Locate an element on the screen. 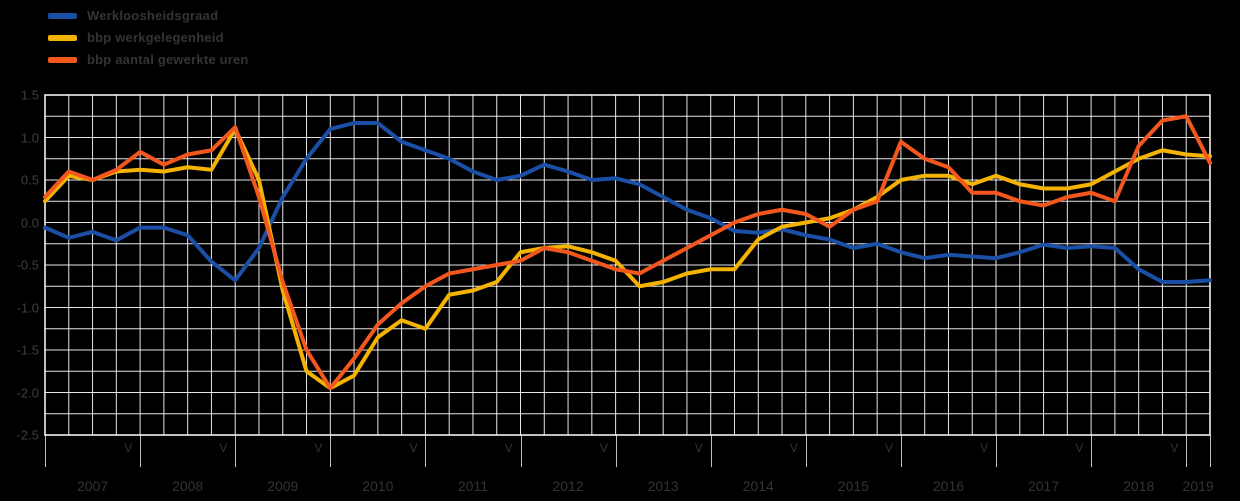  x-axis-year-label: 2012 is located at coordinates (568, 486).